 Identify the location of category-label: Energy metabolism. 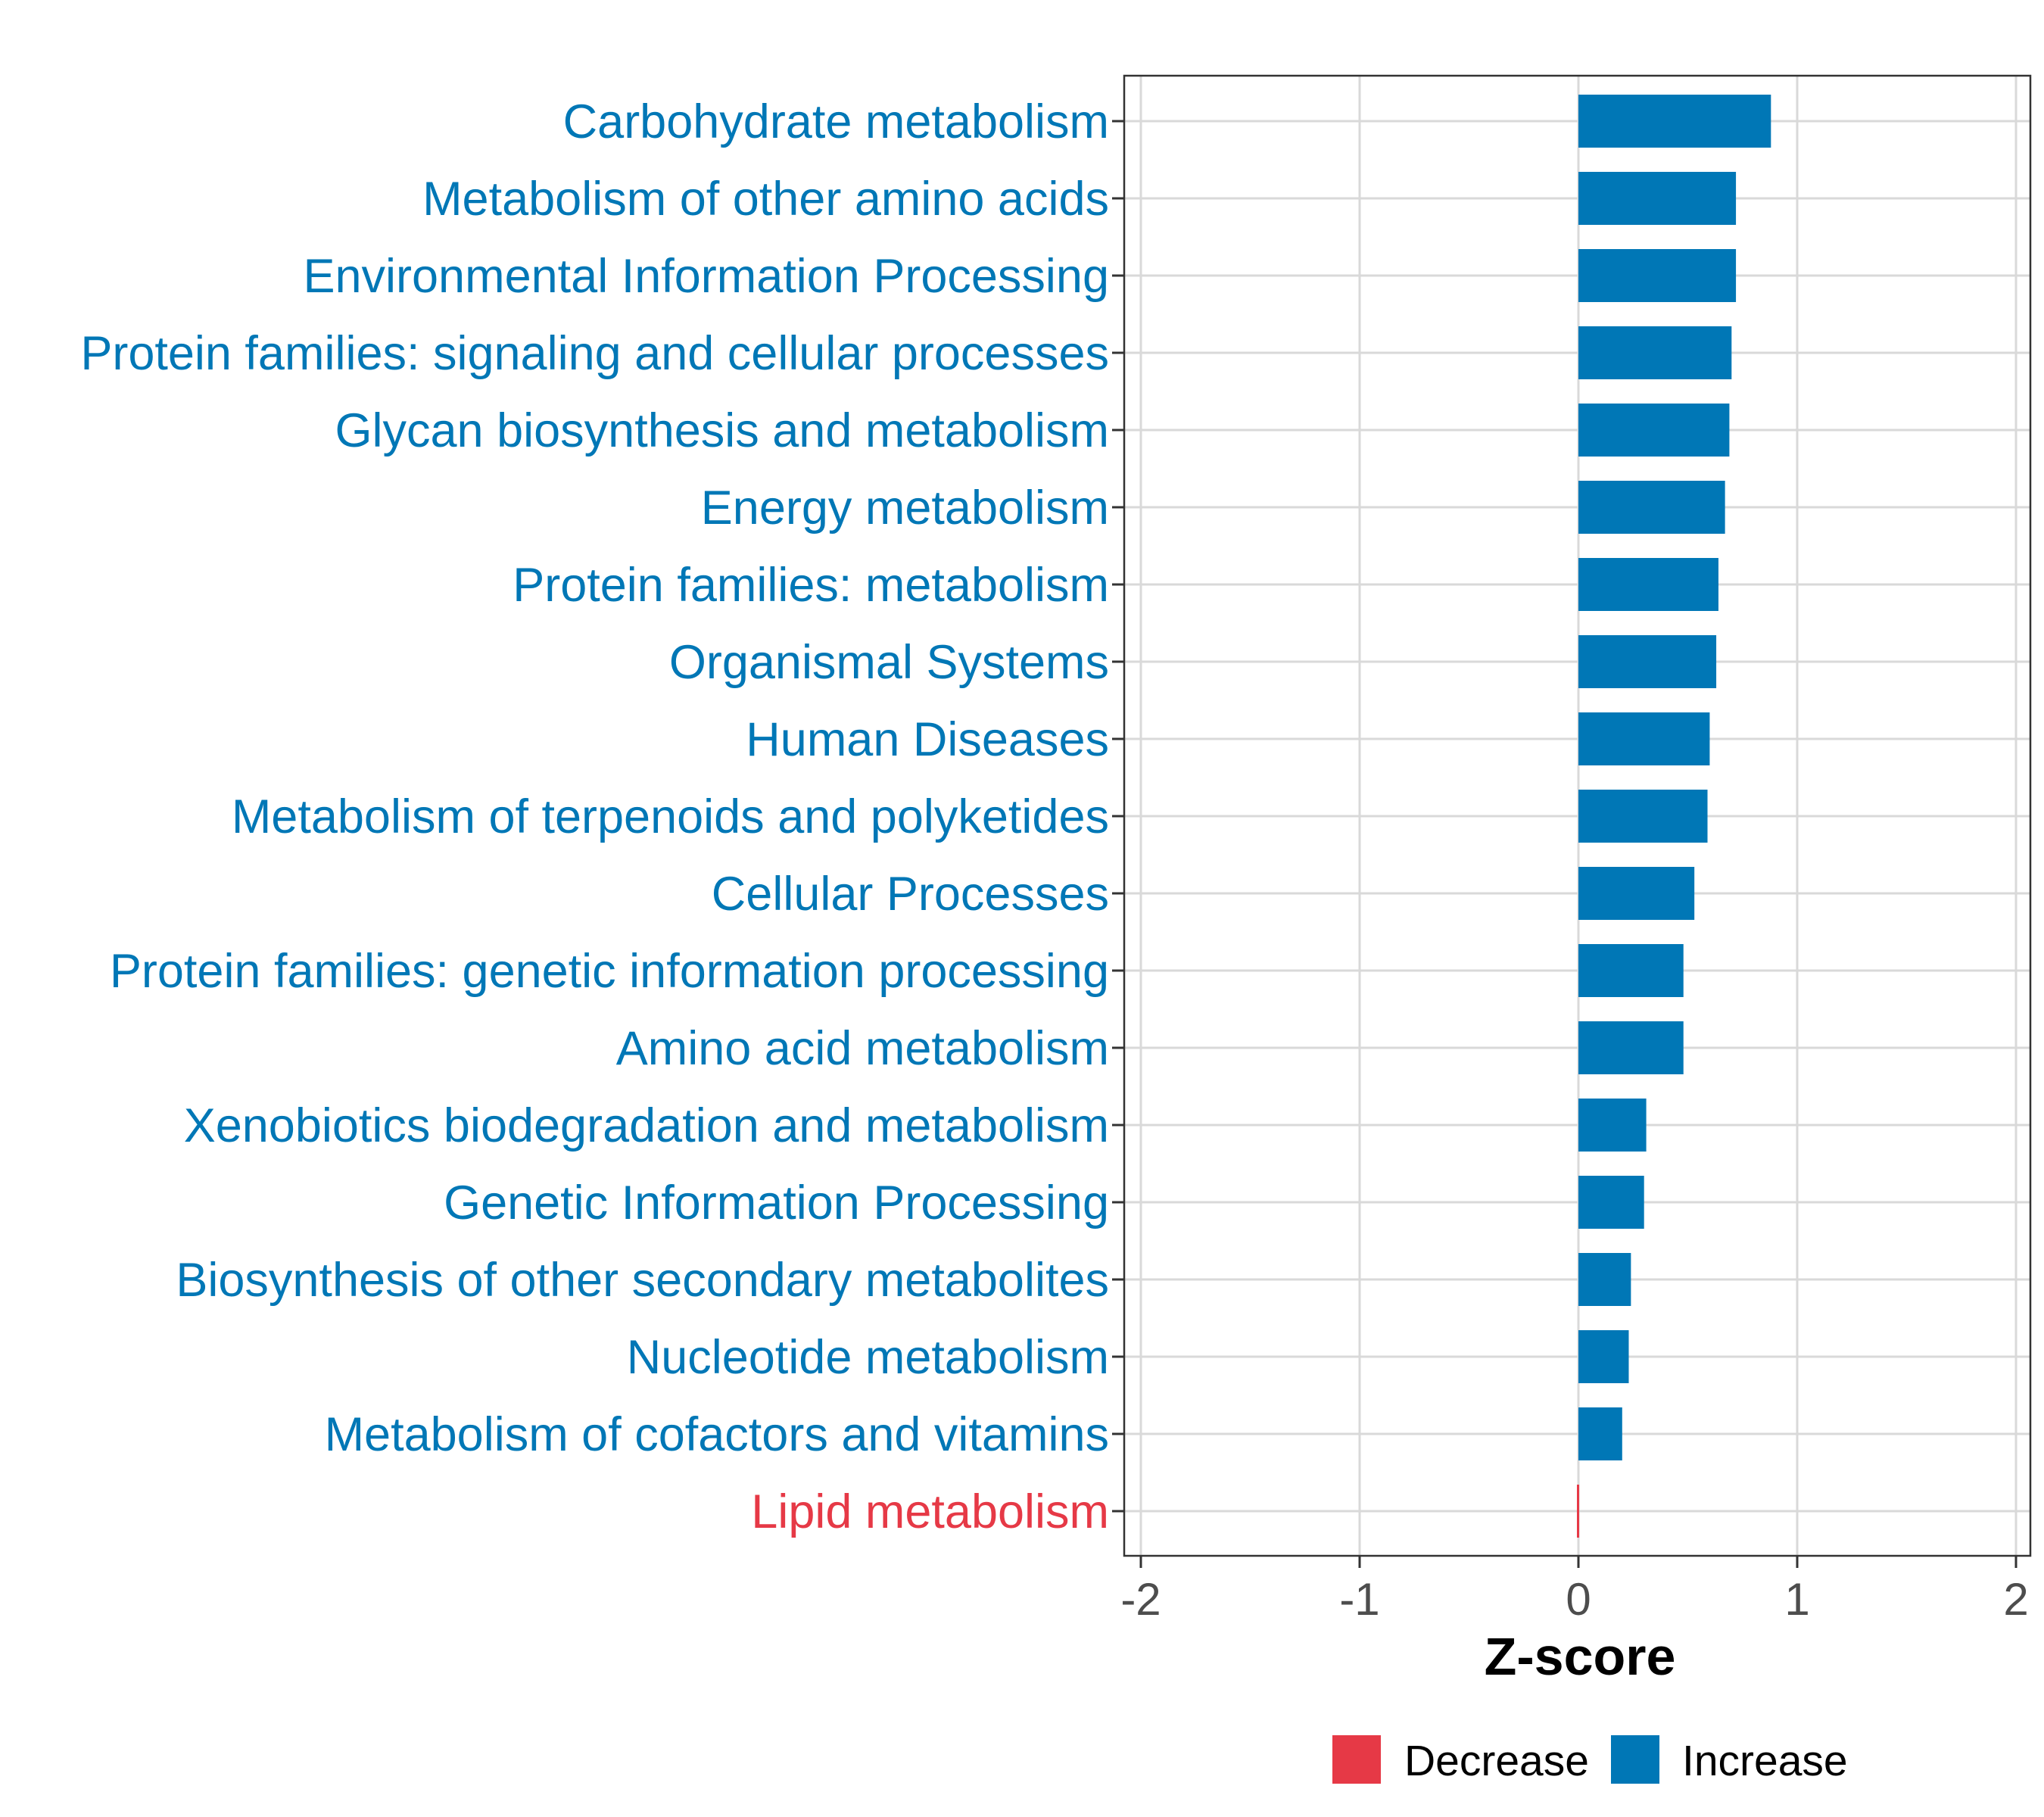
(905, 508).